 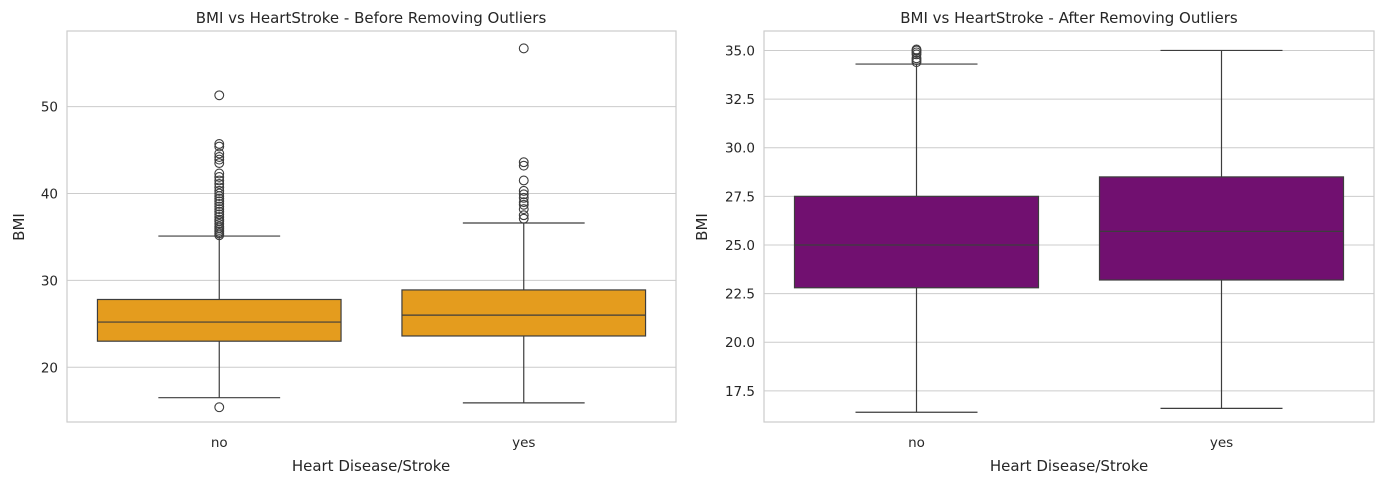 What do you see at coordinates (740, 343) in the screenshot?
I see `right-y-tick-label: 20.0` at bounding box center [740, 343].